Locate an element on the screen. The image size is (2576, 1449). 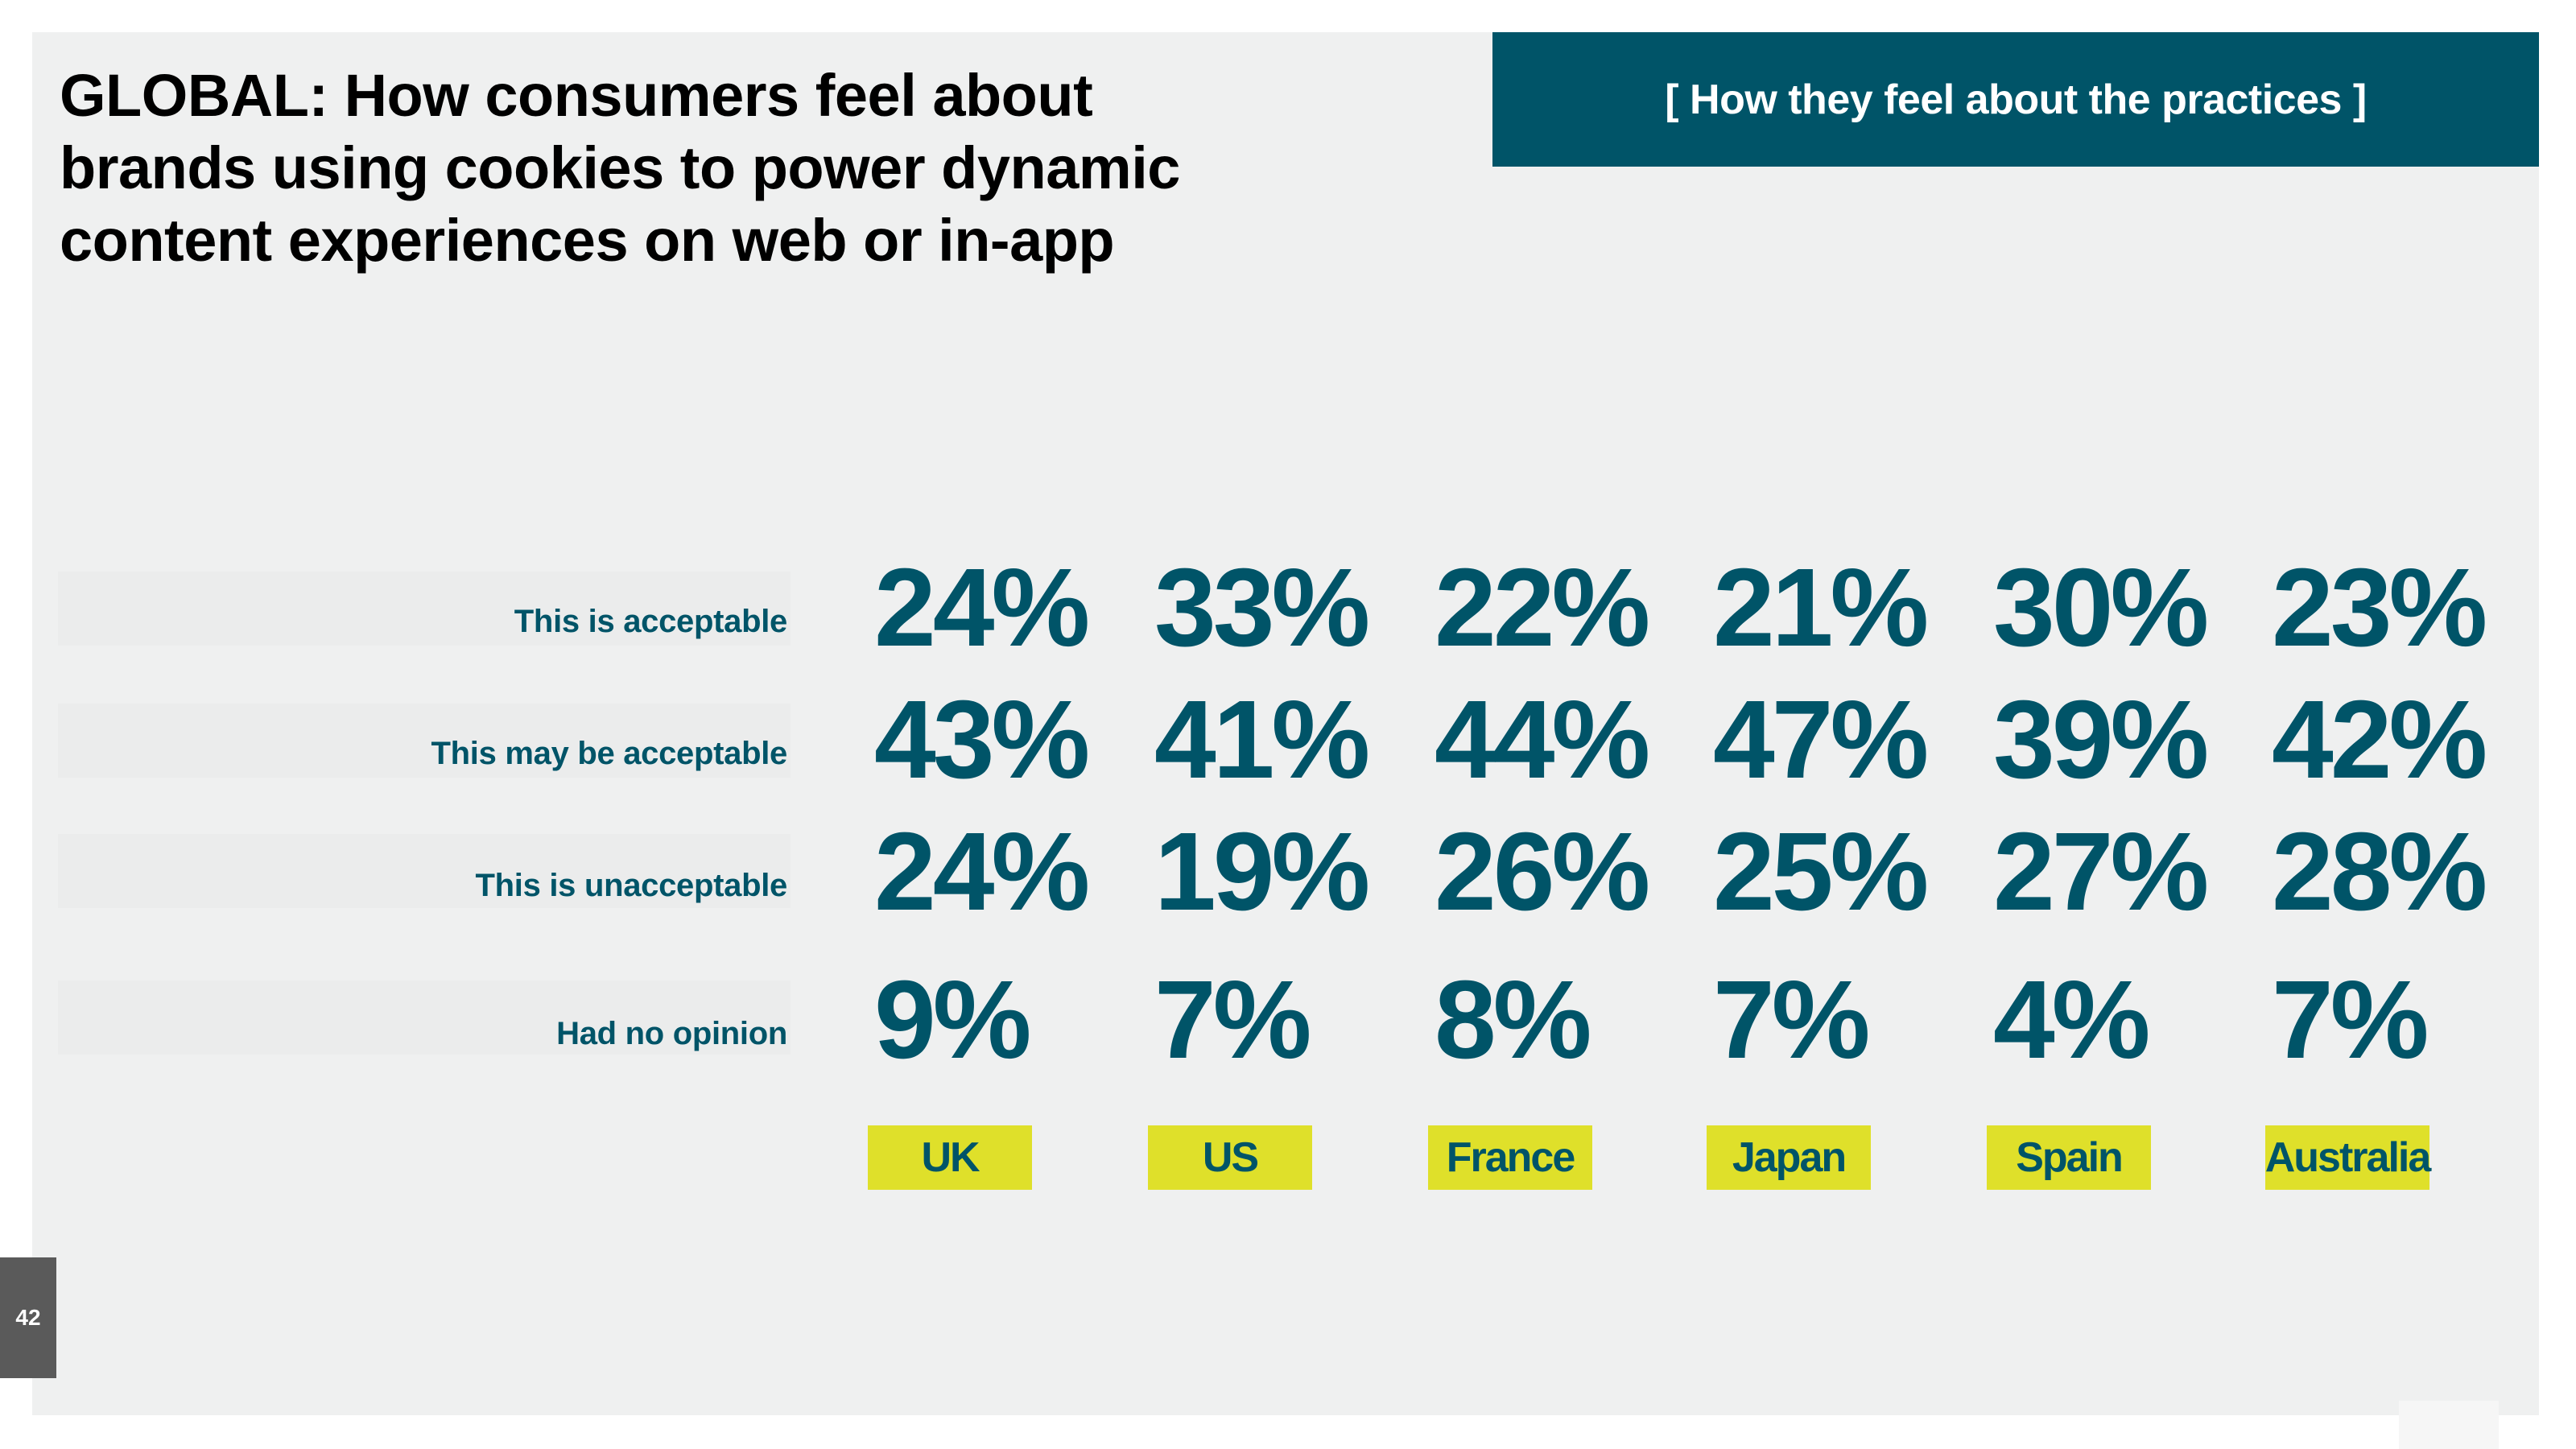
value-cell: 44% is located at coordinates (1542, 740).